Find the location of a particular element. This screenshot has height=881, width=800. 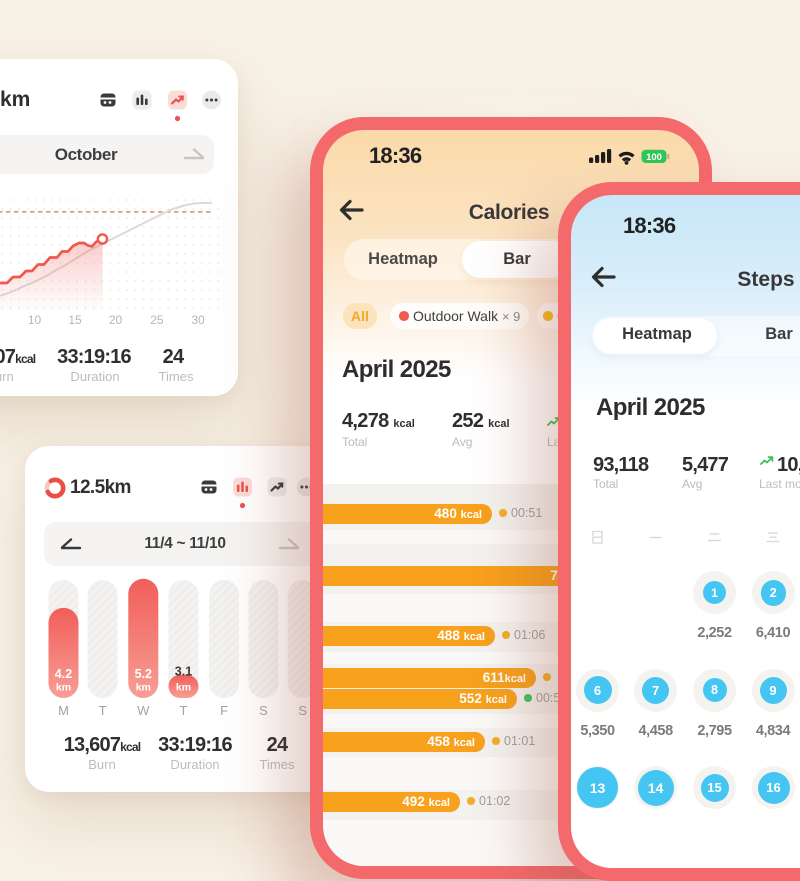

svg-text: M is located at coordinates (63, 710).